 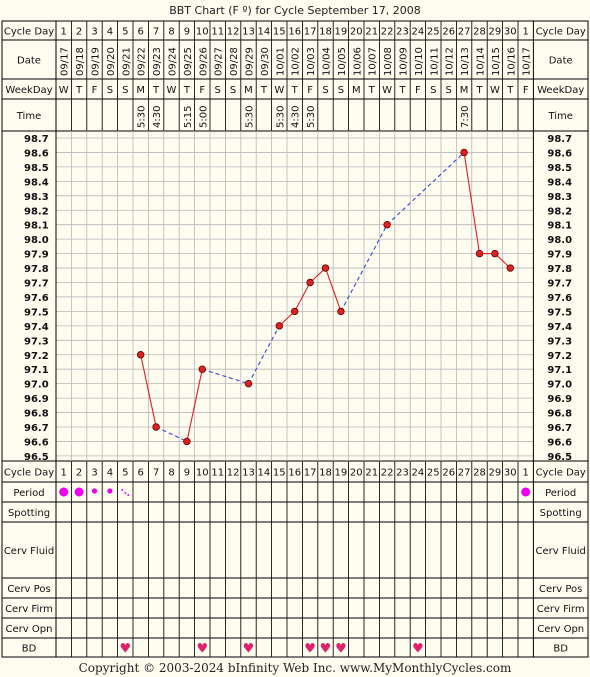 What do you see at coordinates (79, 492) in the screenshot?
I see `period-heavy-dot` at bounding box center [79, 492].